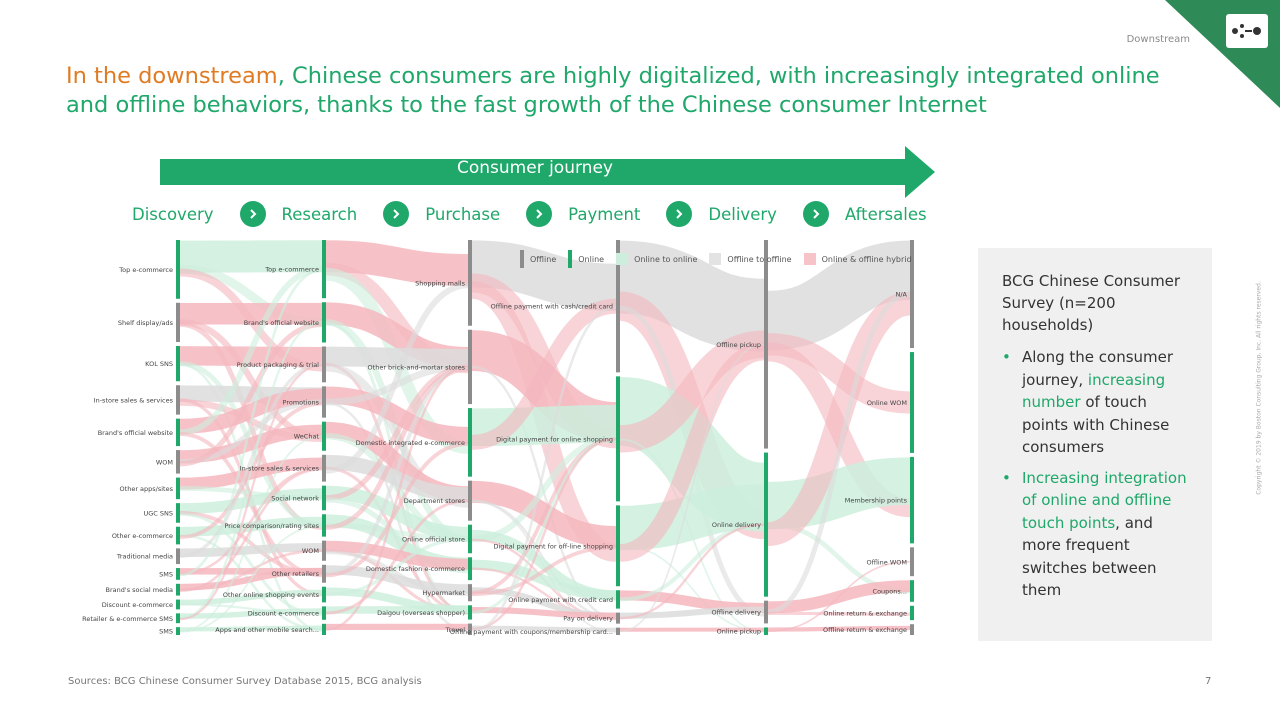  What do you see at coordinates (538, 259) in the screenshot?
I see `legend-item: Offline` at bounding box center [538, 259].